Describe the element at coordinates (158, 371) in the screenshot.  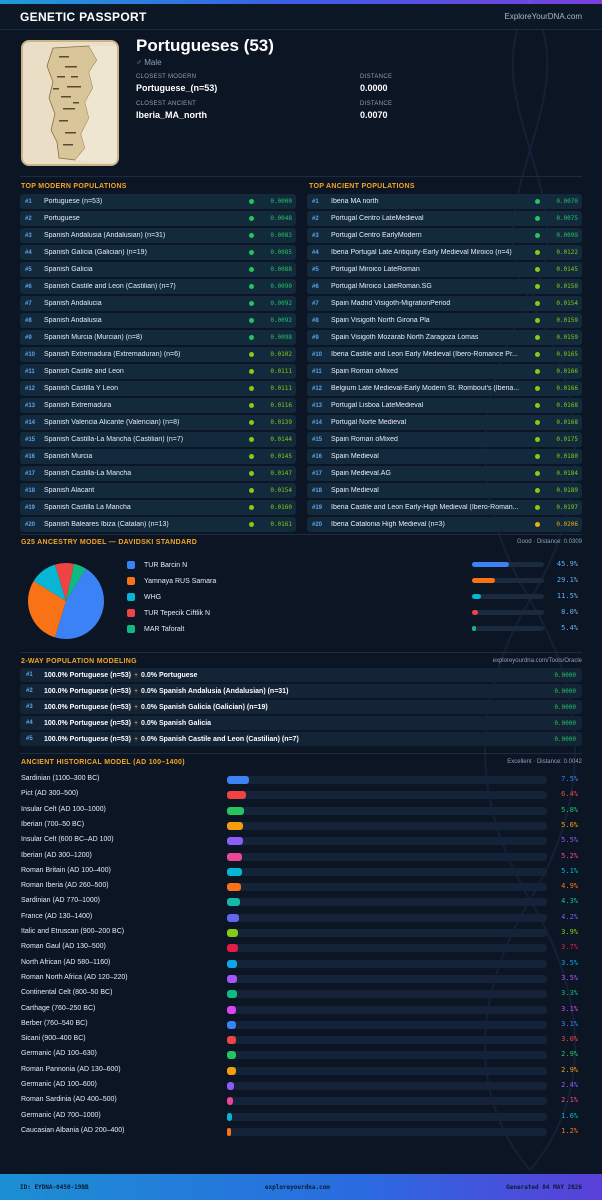
I see `modern-population-row: #11 Spanish Castile and Leon 0.0111` at that location.